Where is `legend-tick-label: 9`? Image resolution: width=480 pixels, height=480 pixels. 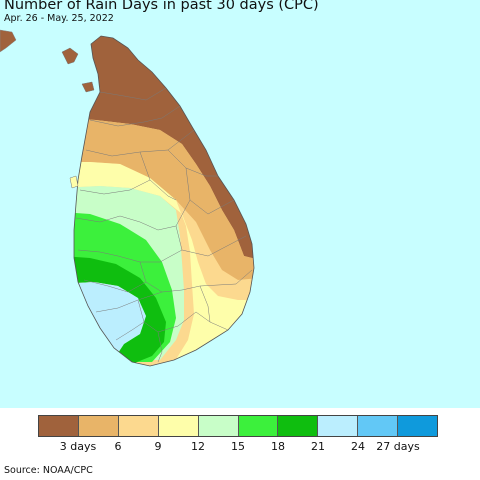
legend-tick-label: 9 is located at coordinates (158, 446).